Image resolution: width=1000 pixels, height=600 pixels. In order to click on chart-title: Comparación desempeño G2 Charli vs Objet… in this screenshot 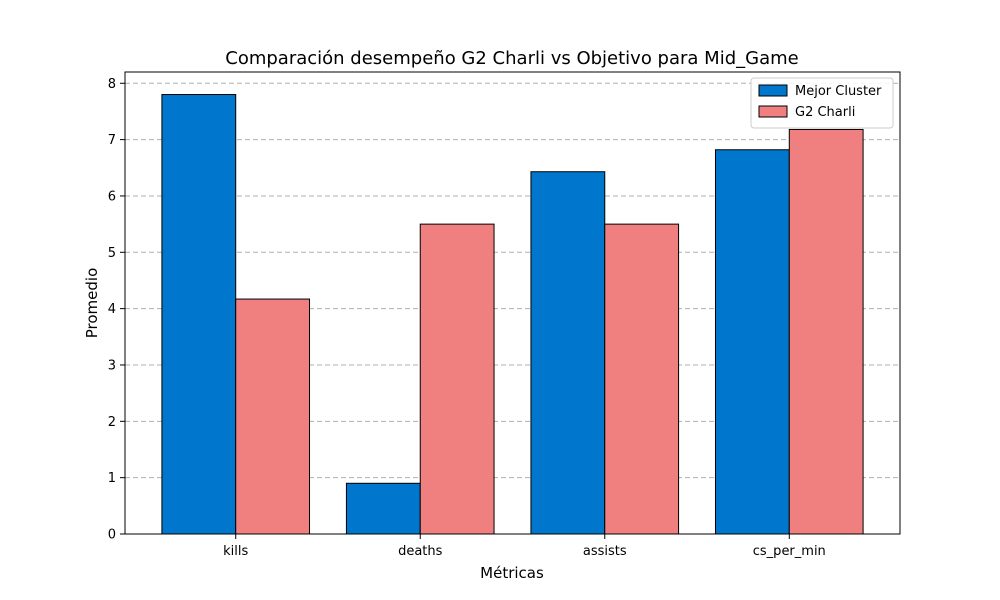, I will do `click(511, 58)`.